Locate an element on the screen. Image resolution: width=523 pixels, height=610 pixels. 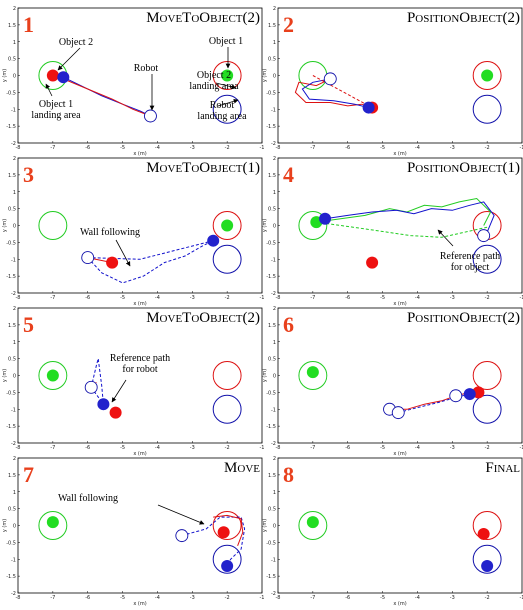
panel-number: 7 is located at coordinates (28, 474).